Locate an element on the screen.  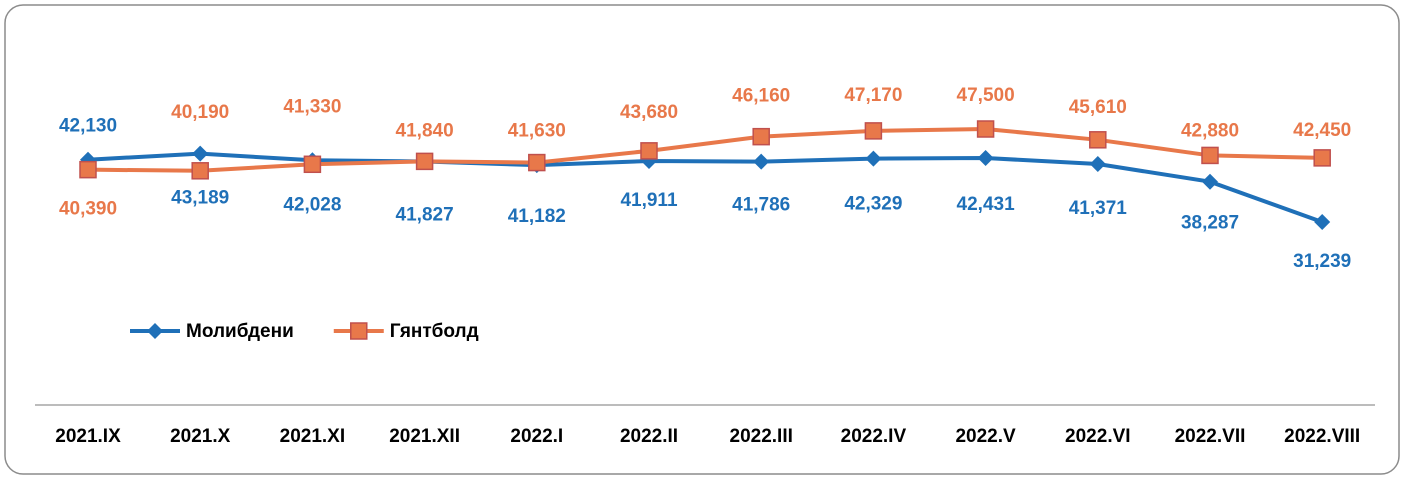
data-label: 41,371 is located at coordinates (1098, 208).